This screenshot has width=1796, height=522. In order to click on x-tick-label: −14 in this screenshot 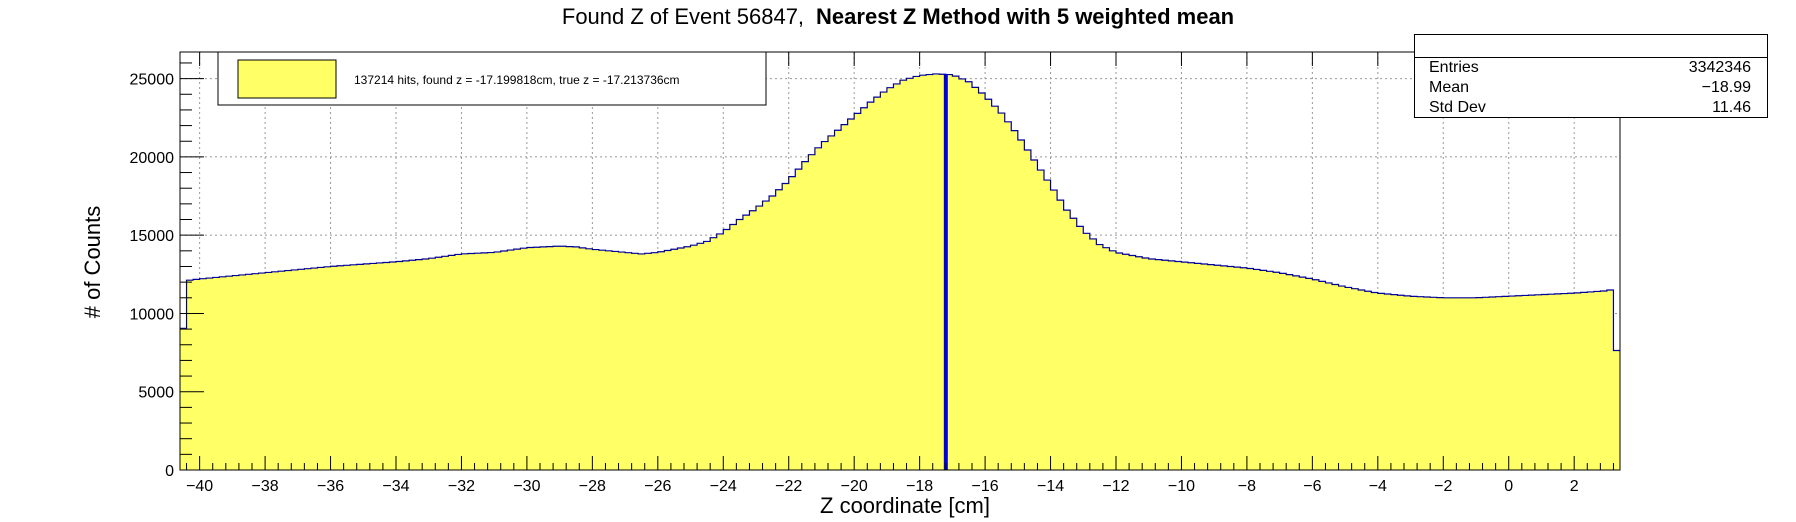, I will do `click(1050, 486)`.